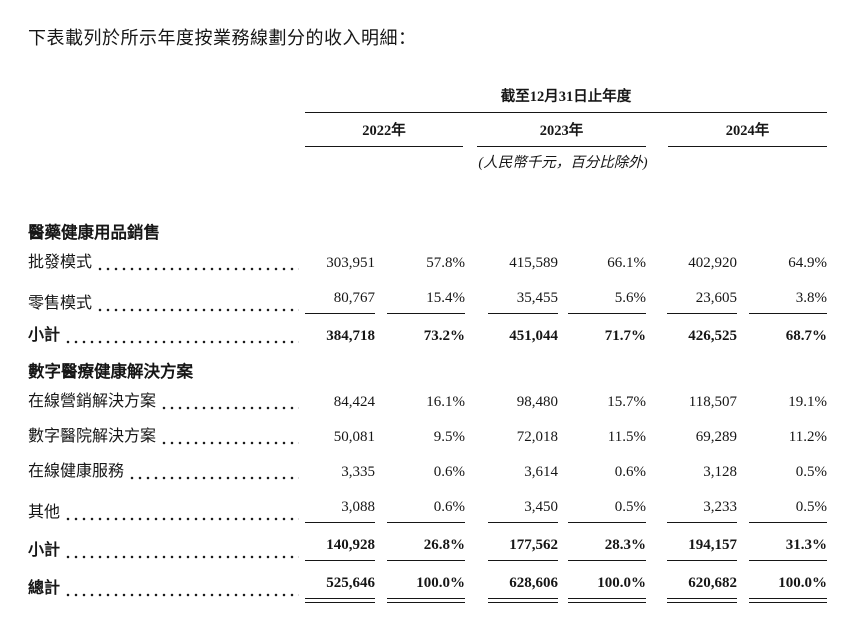 The height and width of the screenshot is (642, 862). What do you see at coordinates (354, 402) in the screenshot?
I see `amount-cell: 84,424` at bounding box center [354, 402].